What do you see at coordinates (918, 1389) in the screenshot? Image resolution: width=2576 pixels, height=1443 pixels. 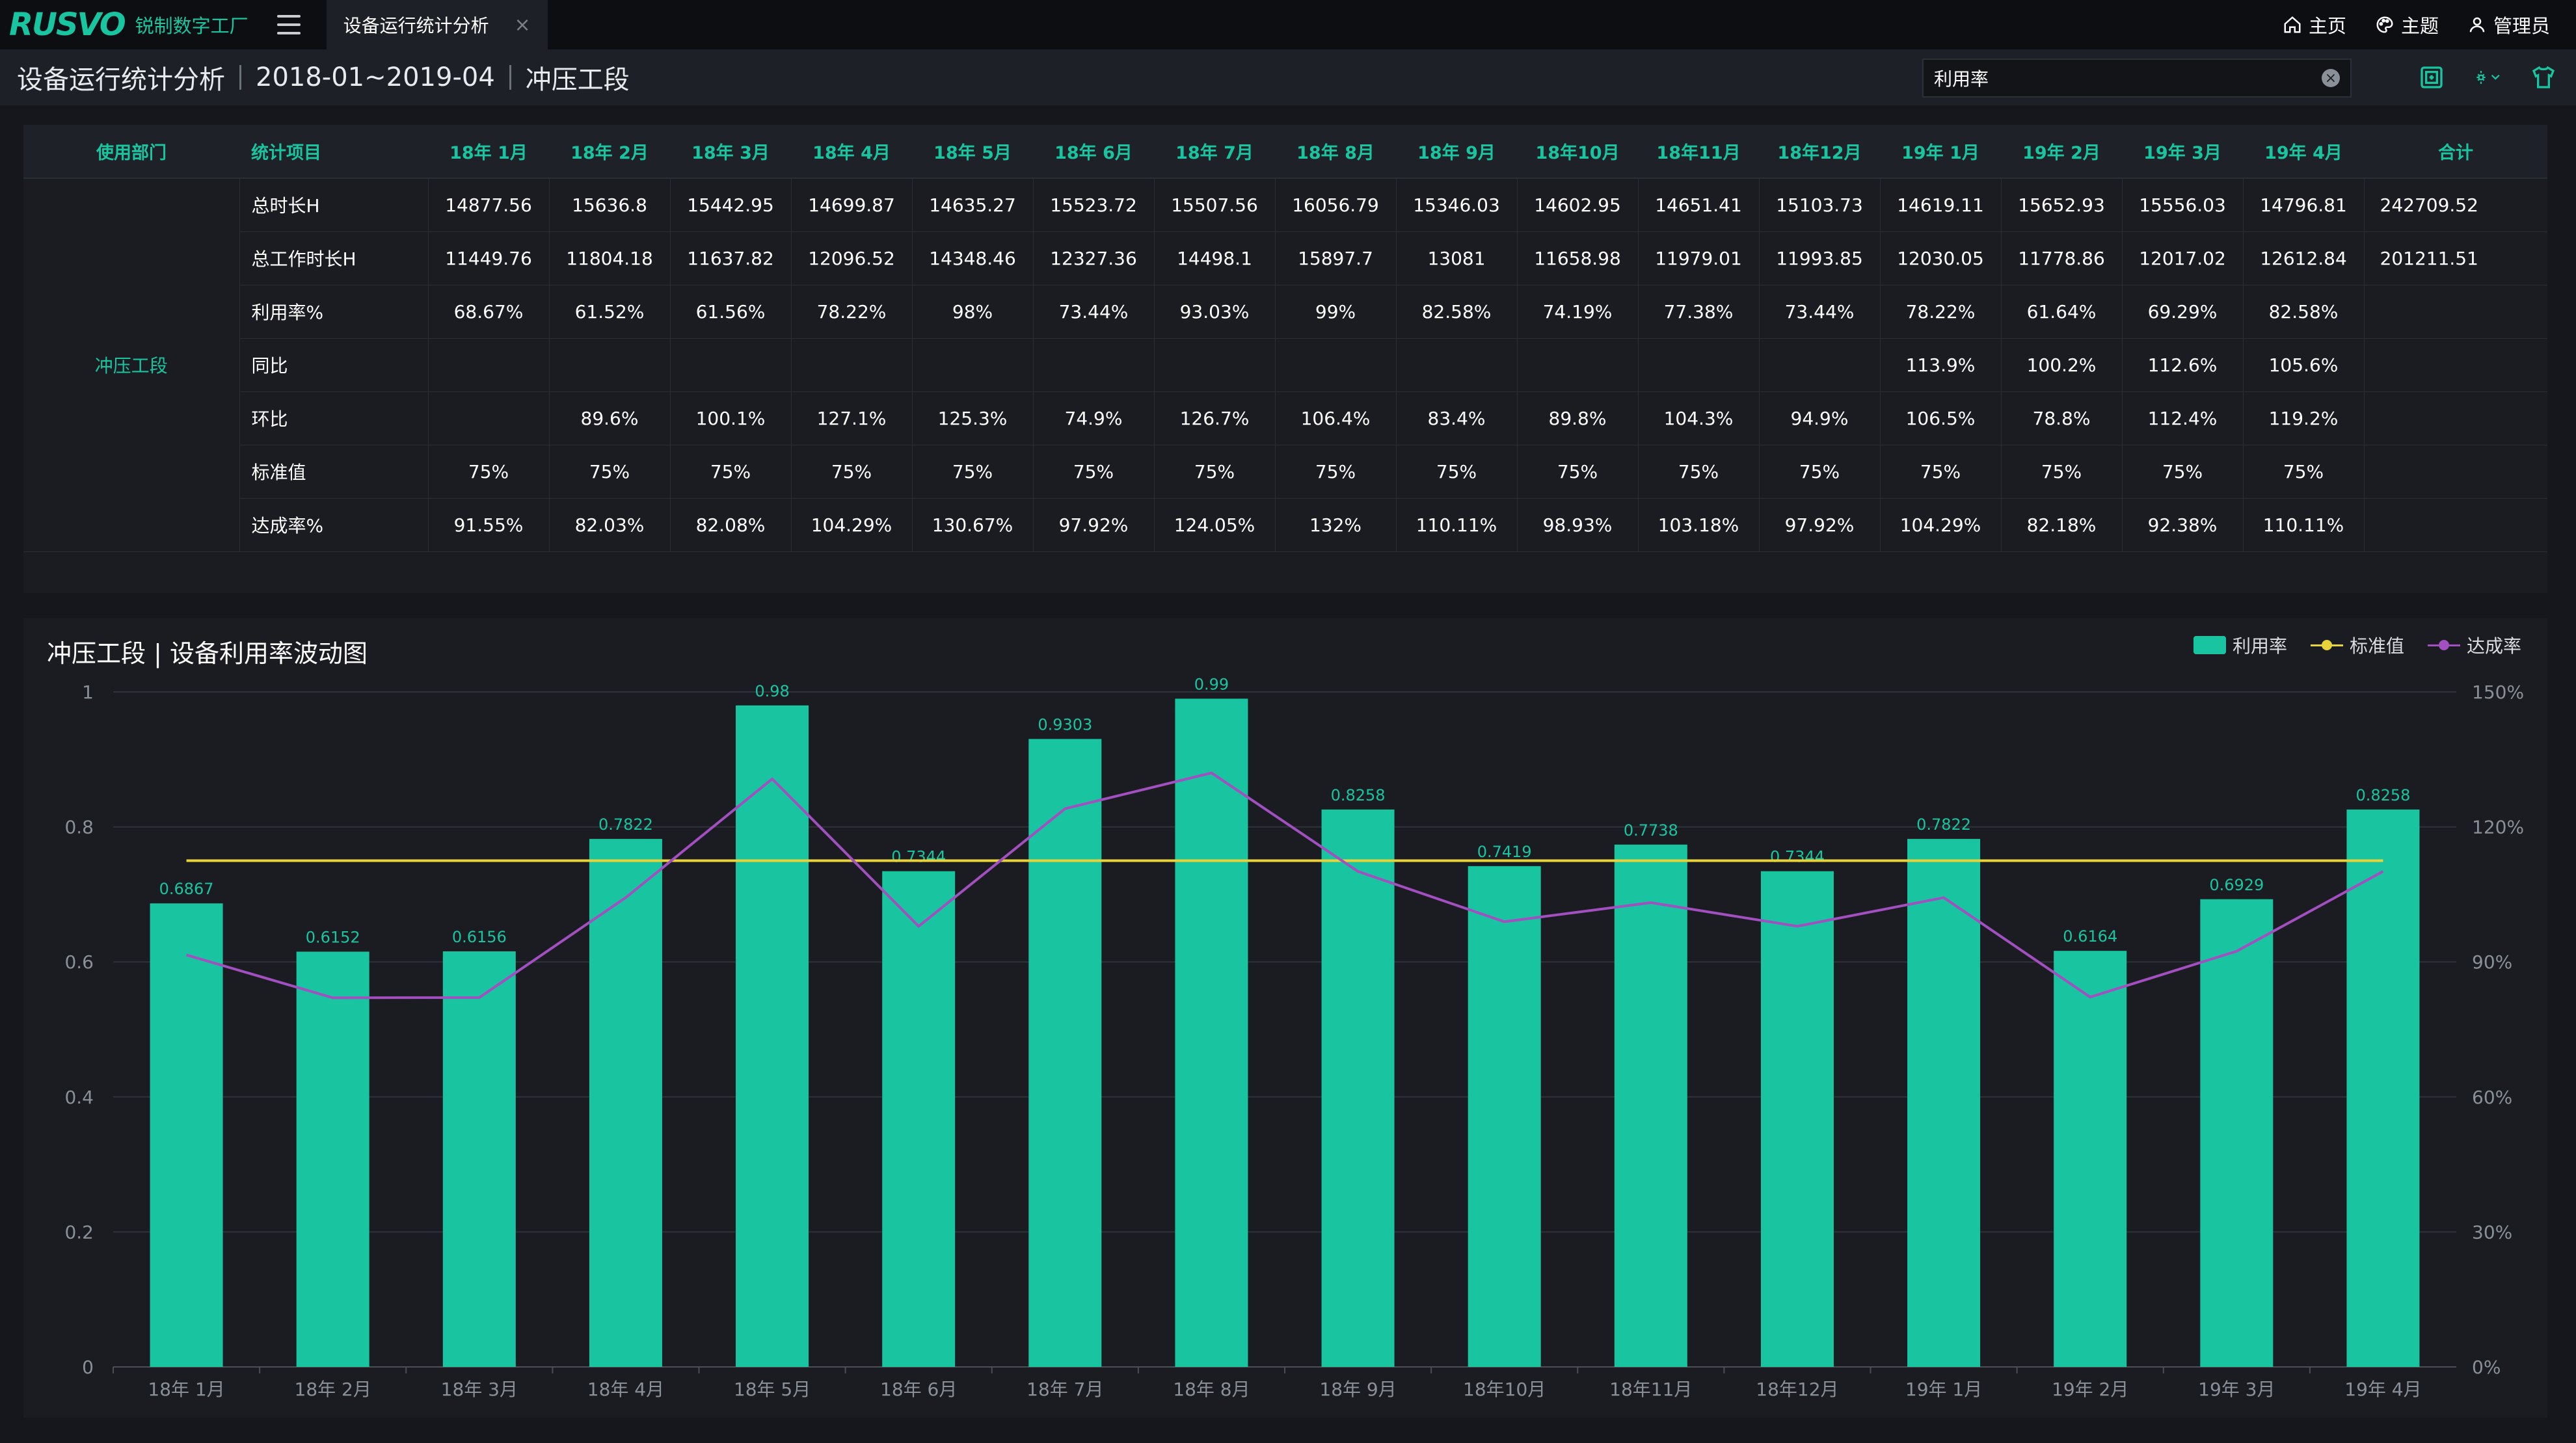 I see `x-tick-label: 18年 6月` at bounding box center [918, 1389].